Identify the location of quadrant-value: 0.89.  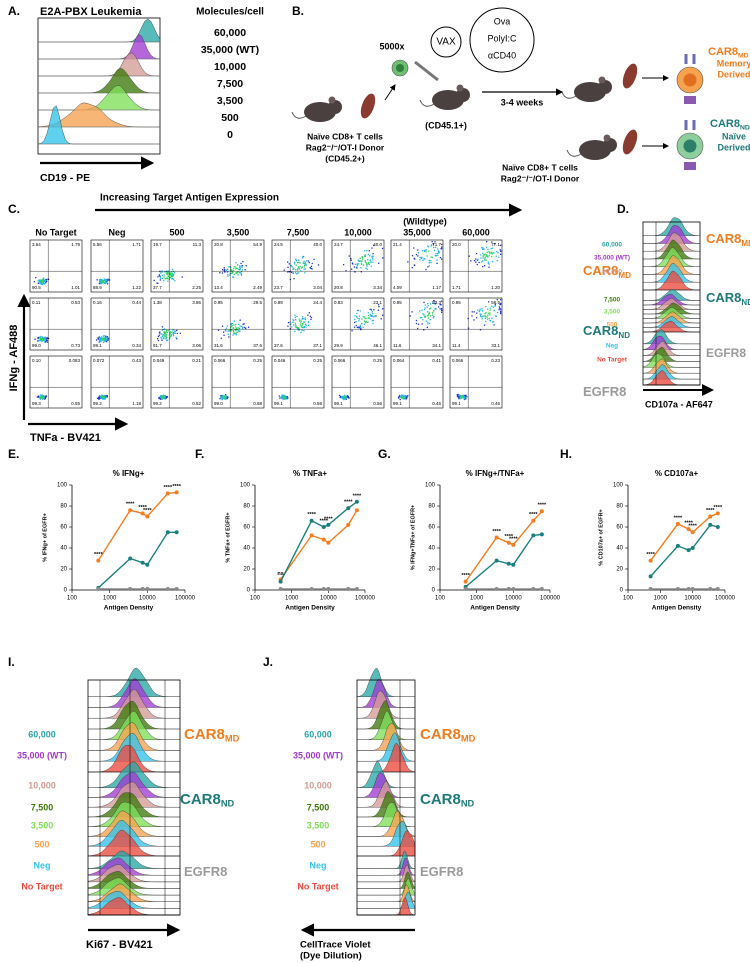
(278, 302).